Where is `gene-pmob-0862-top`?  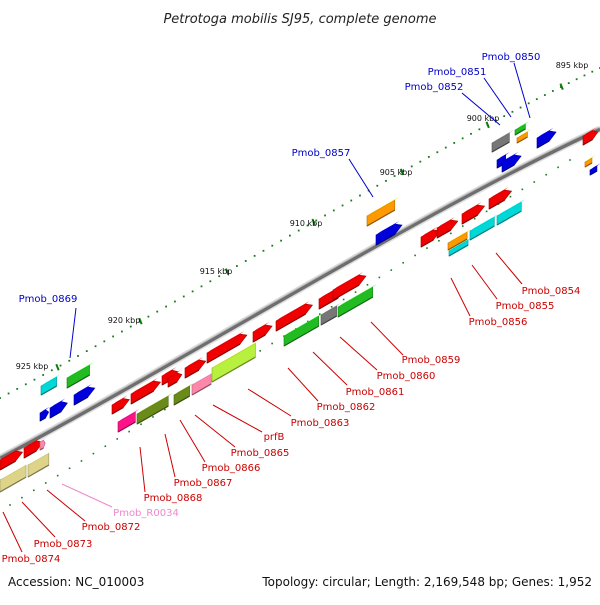 gene-pmob-0862-top is located at coordinates (236, 354).